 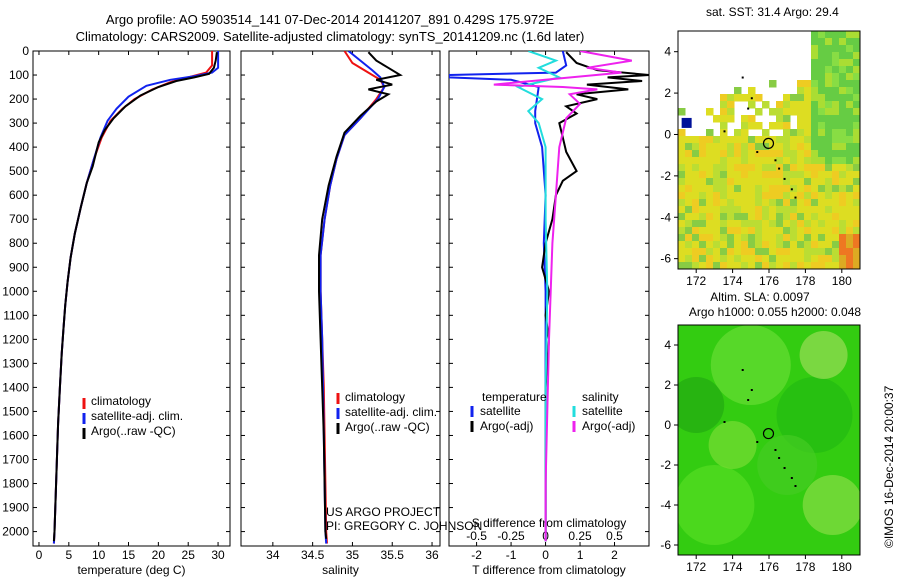 I want to click on y-tick-label: 4, so click(x=667, y=52).